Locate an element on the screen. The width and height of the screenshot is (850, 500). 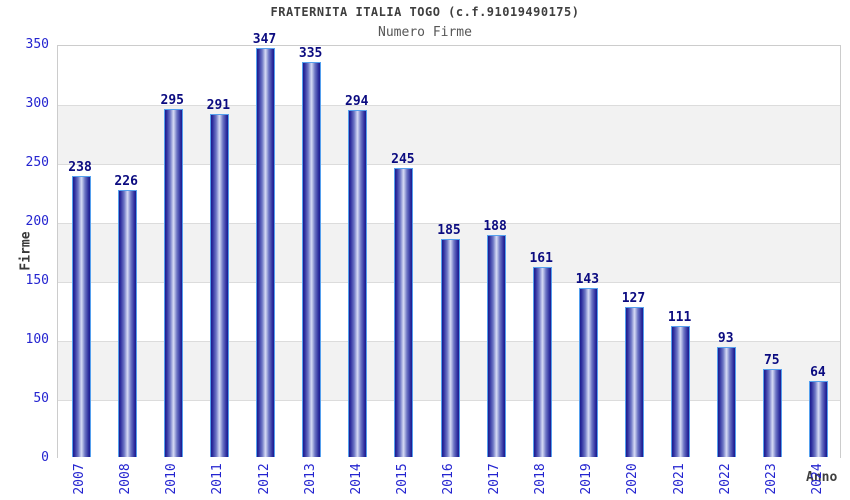
y-tick-label: 100 is located at coordinates (37, 339).